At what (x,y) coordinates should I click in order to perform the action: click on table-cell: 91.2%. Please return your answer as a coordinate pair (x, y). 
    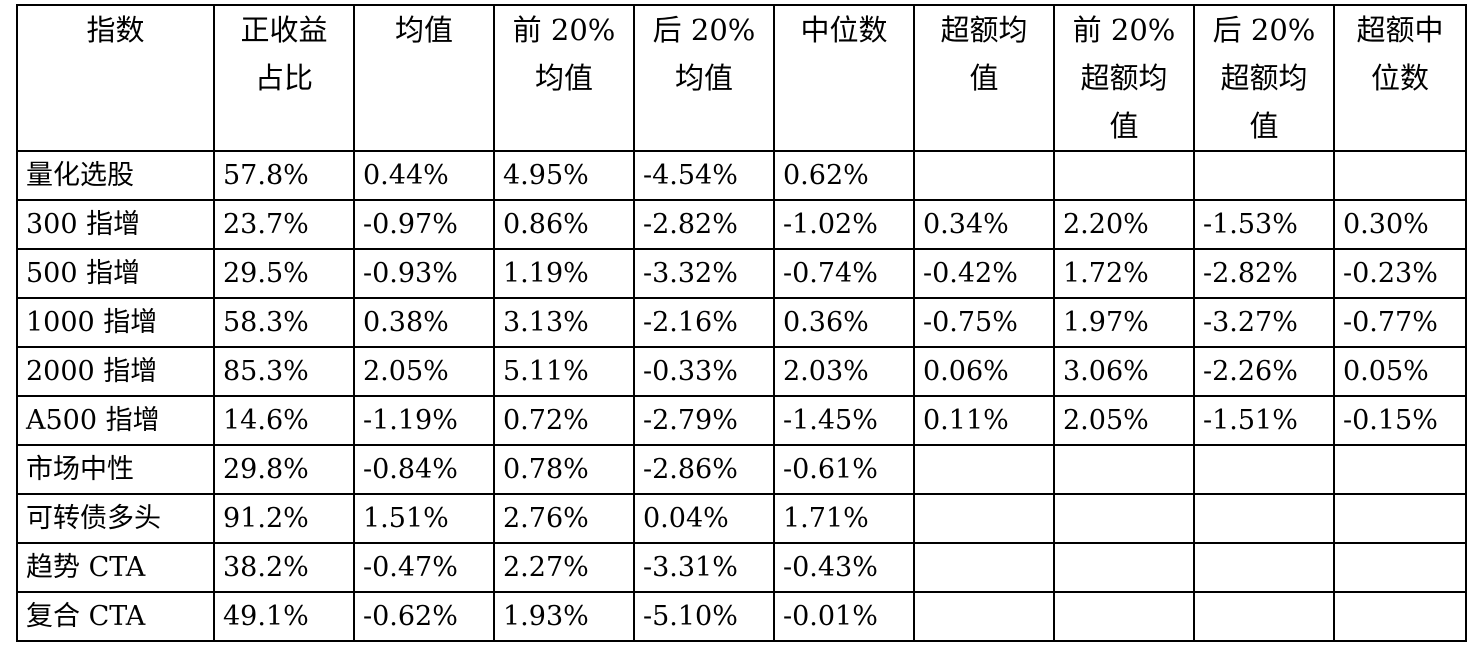
    Looking at the image, I should click on (284, 518).